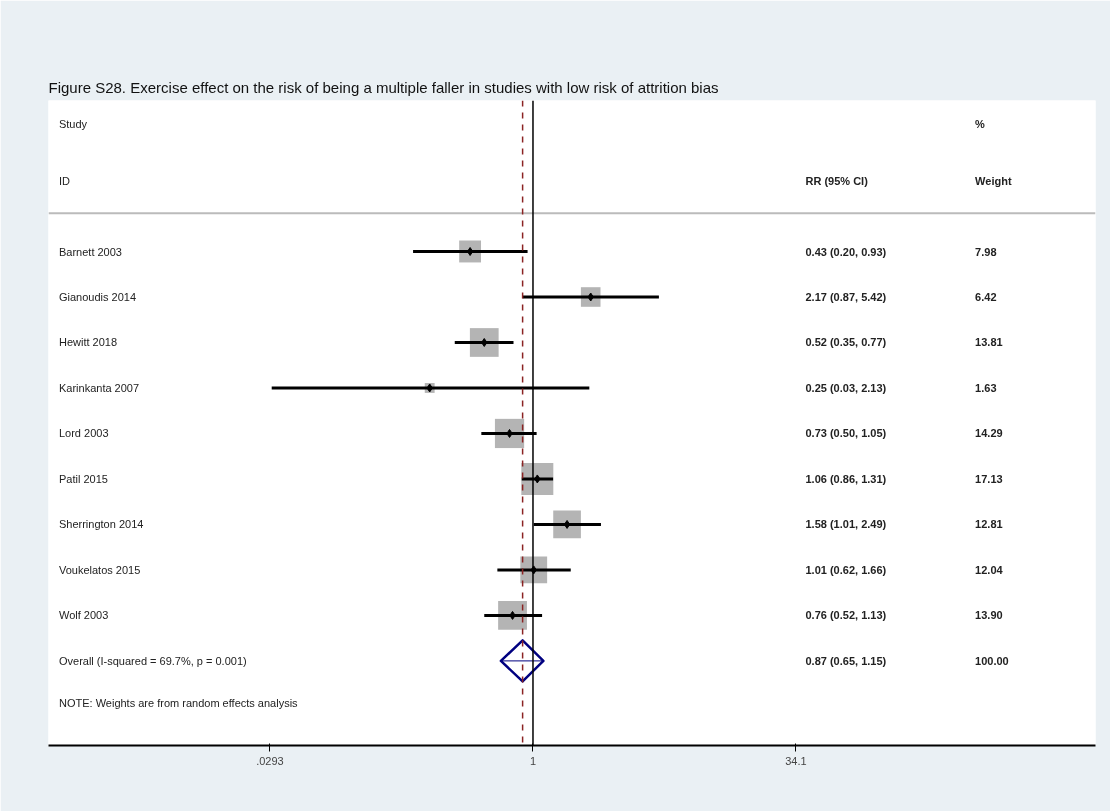 The height and width of the screenshot is (811, 1110). What do you see at coordinates (846, 342) in the screenshot?
I see `annotation: 0.52 (0.35, 0.77)` at bounding box center [846, 342].